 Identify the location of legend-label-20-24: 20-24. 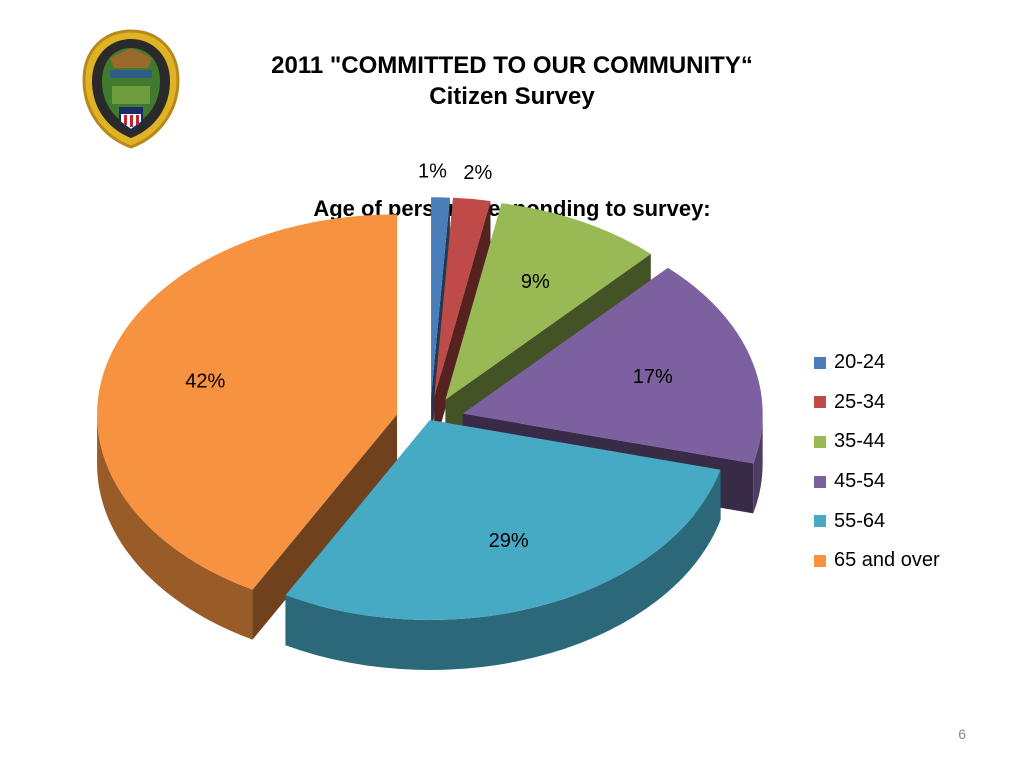
(860, 362).